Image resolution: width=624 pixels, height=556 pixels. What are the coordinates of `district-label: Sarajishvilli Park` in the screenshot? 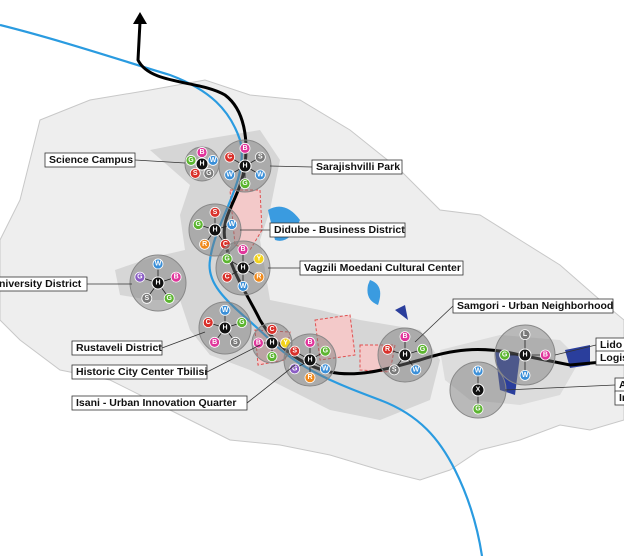 It's located at (358, 167).